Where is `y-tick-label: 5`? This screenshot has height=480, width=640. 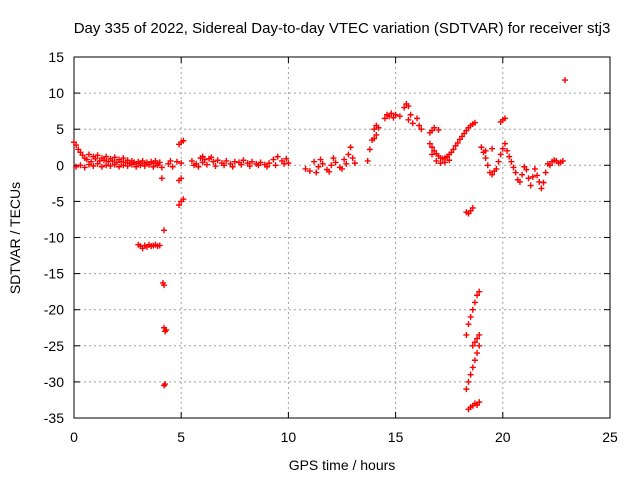
y-tick-label: 5 is located at coordinates (60, 129).